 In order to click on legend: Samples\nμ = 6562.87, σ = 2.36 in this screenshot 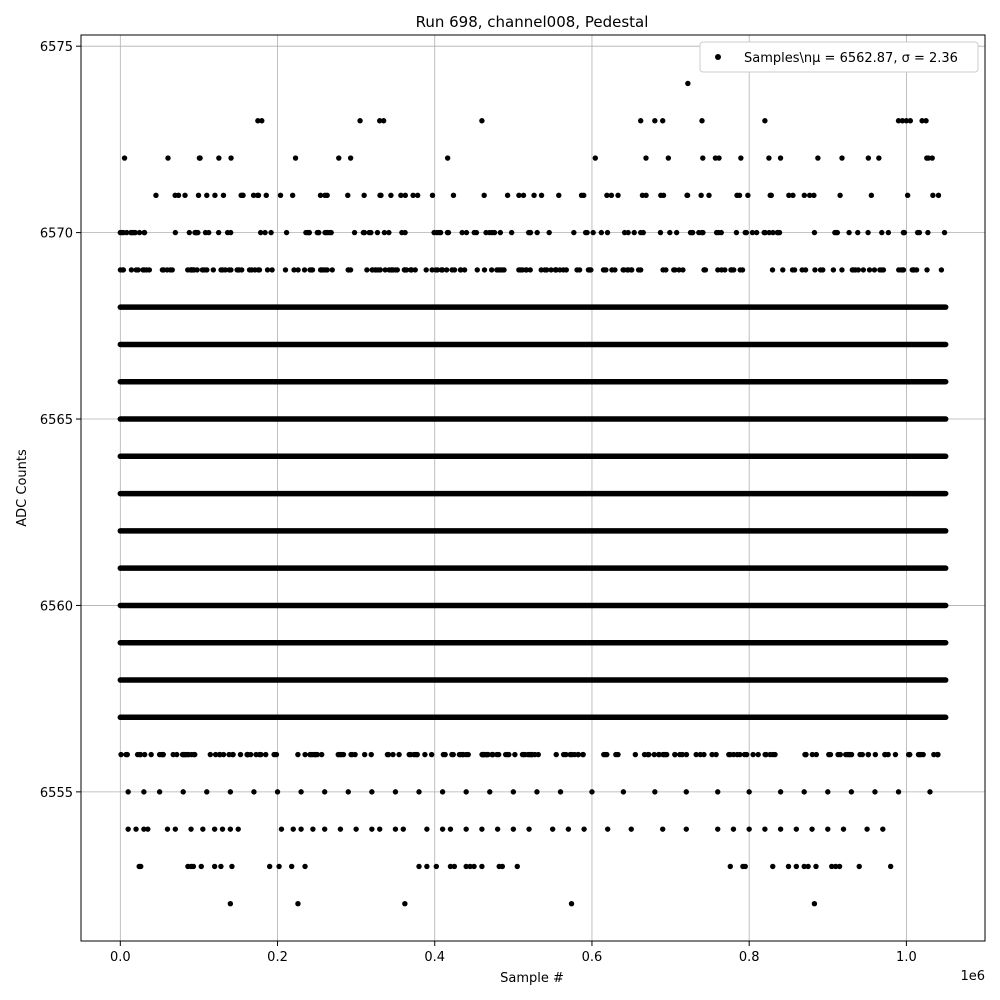, I will do `click(839, 57)`.